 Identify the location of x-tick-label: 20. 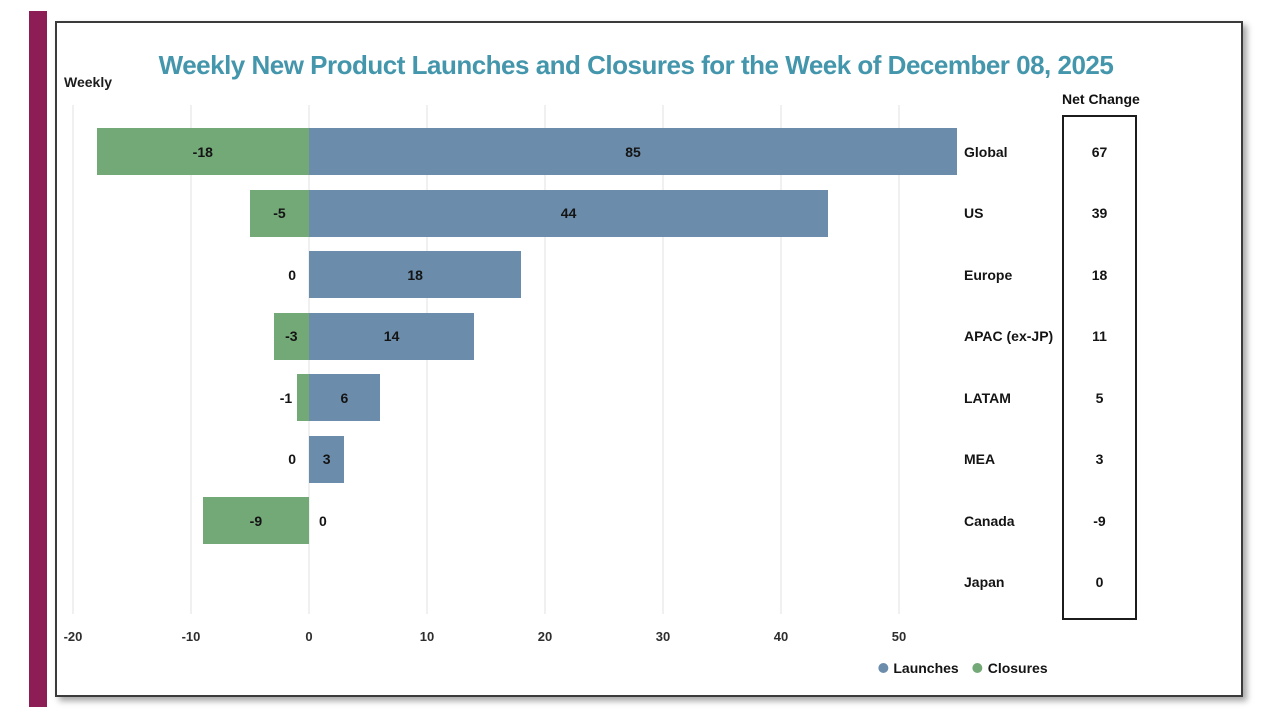
(545, 636).